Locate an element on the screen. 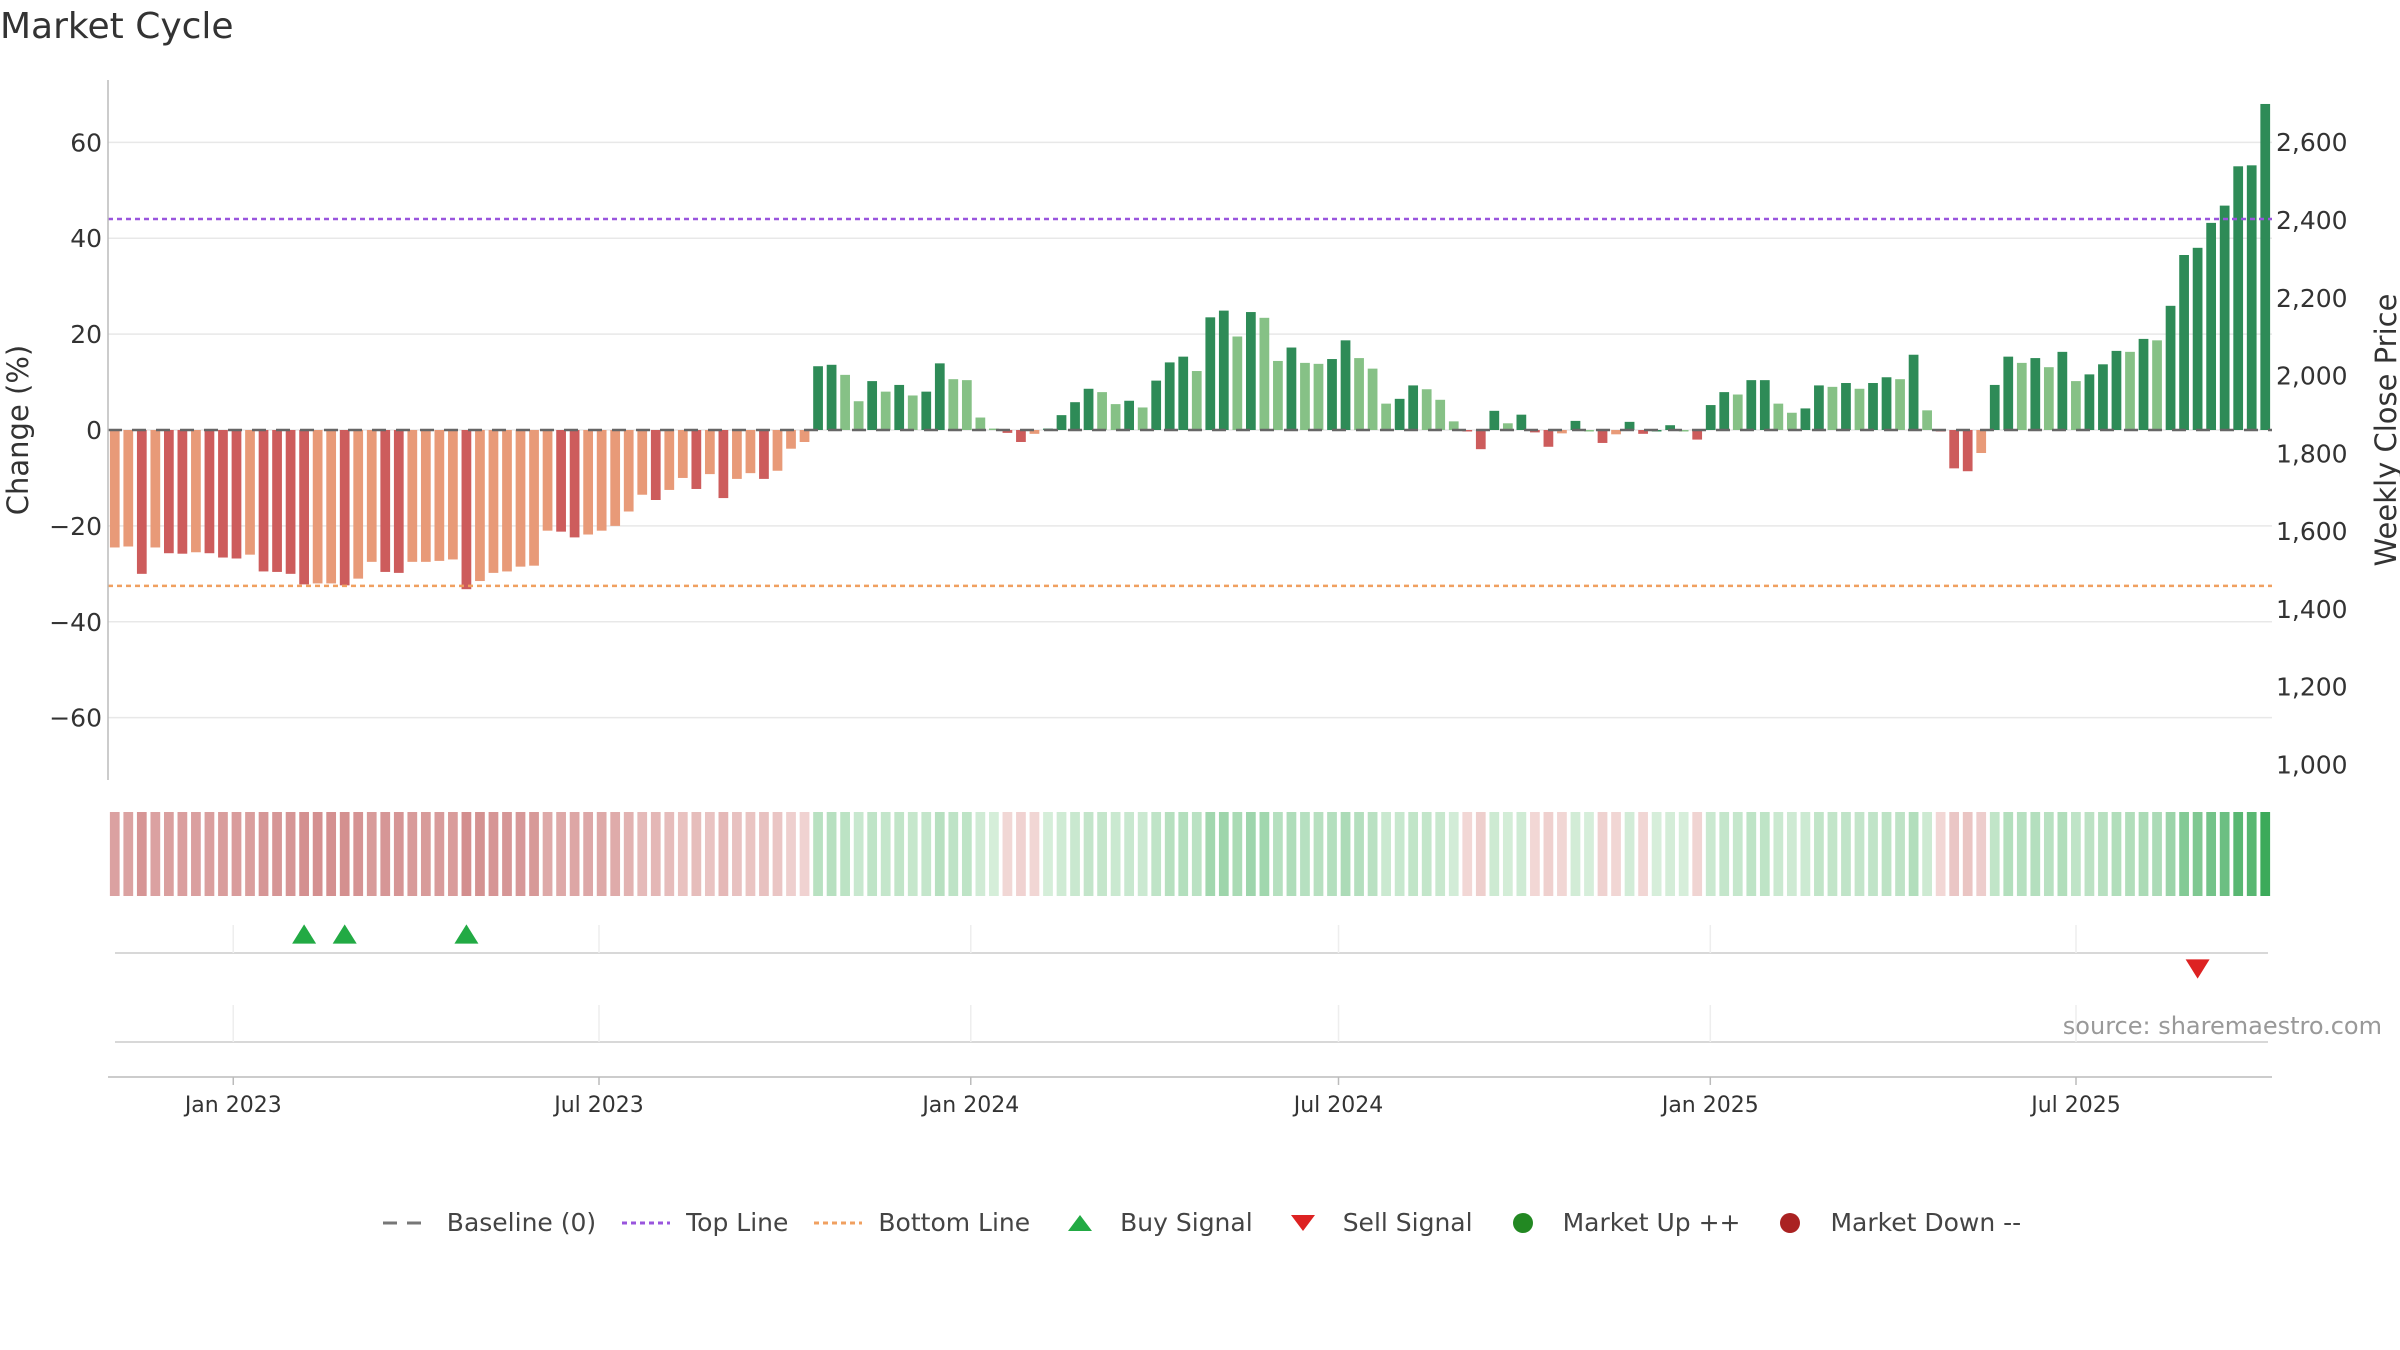  legend-item-top: Top Line is located at coordinates (703, 1222).